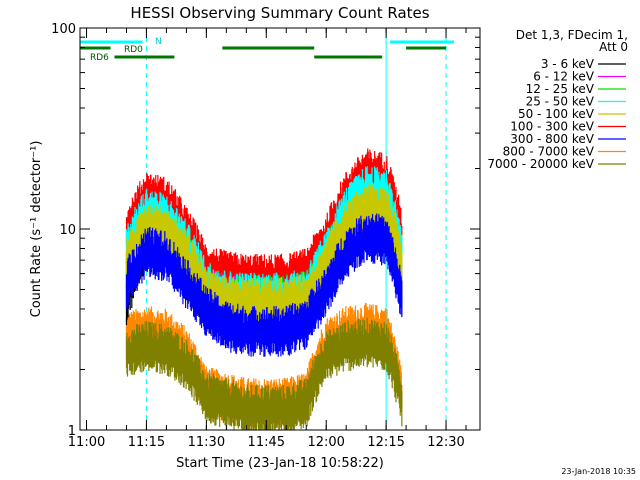 The width and height of the screenshot is (640, 480). I want to click on legend-header-line-2: Att 0, so click(613, 47).